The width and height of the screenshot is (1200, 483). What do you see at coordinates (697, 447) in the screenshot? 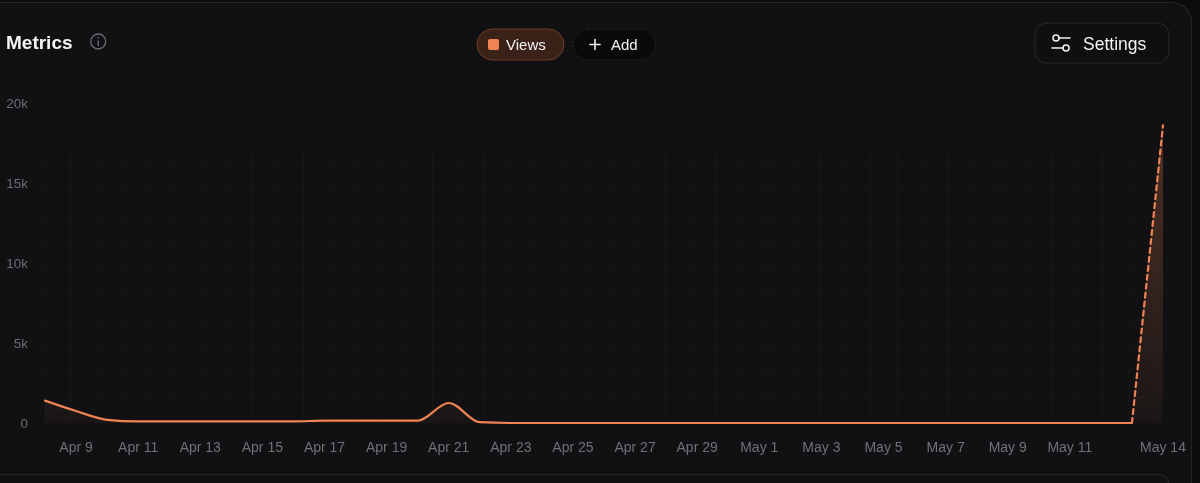
I see `x-tick-label: Apr 29` at bounding box center [697, 447].